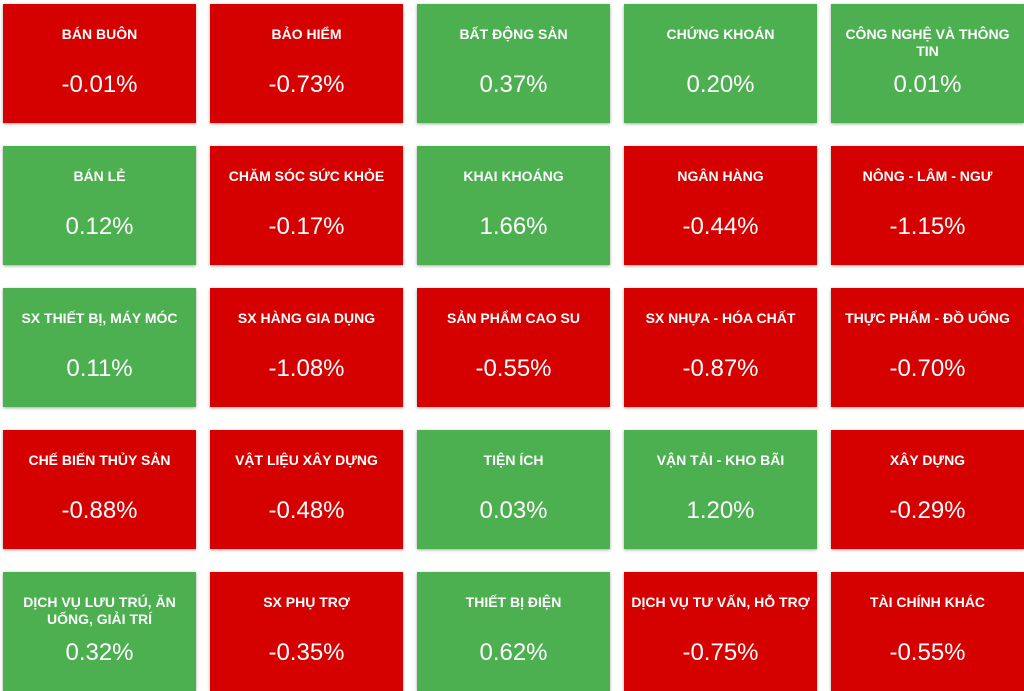  What do you see at coordinates (927, 631) in the screenshot?
I see `sector-tile: TÀI CHÍNH KHÁC -0.55%` at bounding box center [927, 631].